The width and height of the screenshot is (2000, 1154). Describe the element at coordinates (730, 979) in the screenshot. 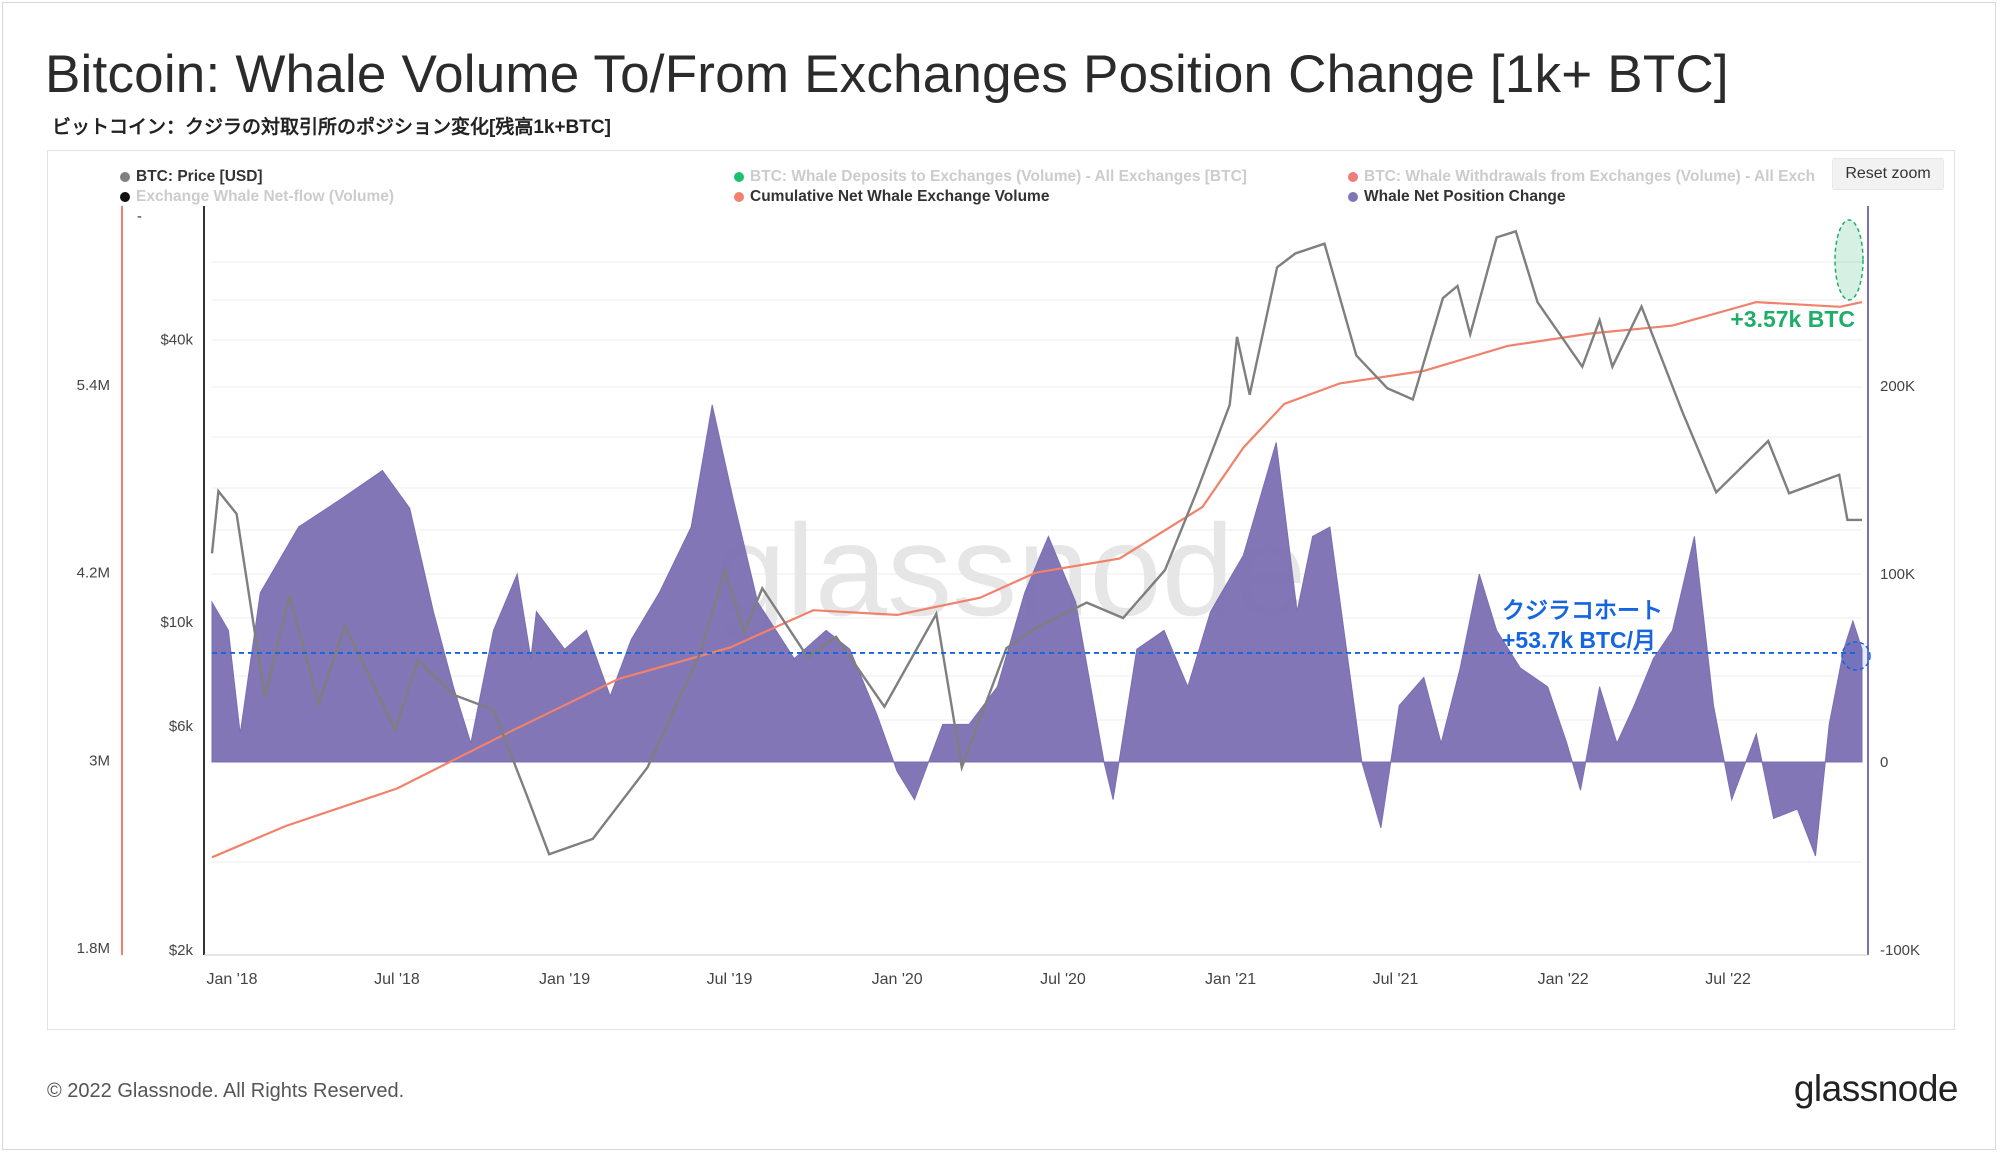

I see `x-tick-label: Jul '19` at that location.